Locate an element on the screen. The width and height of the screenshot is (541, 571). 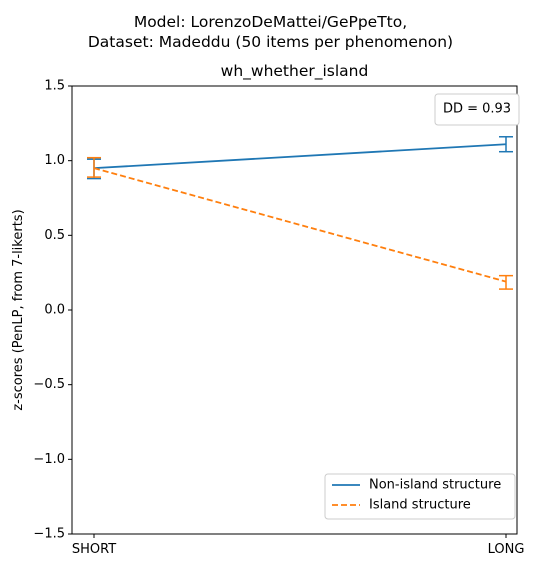
y-tick-label: −1.5 is located at coordinates (49, 534).